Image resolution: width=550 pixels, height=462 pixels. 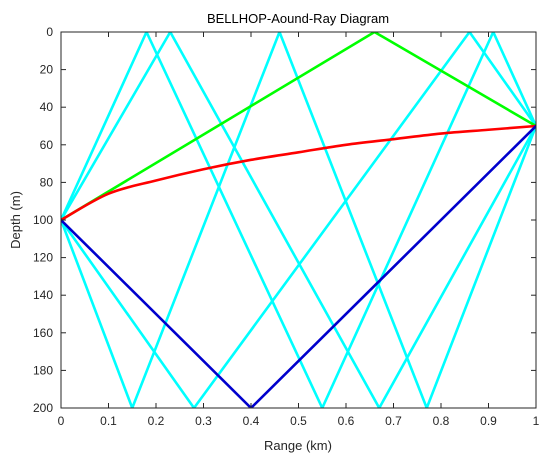 I want to click on x-tick-label: 0.5, so click(x=298, y=421).